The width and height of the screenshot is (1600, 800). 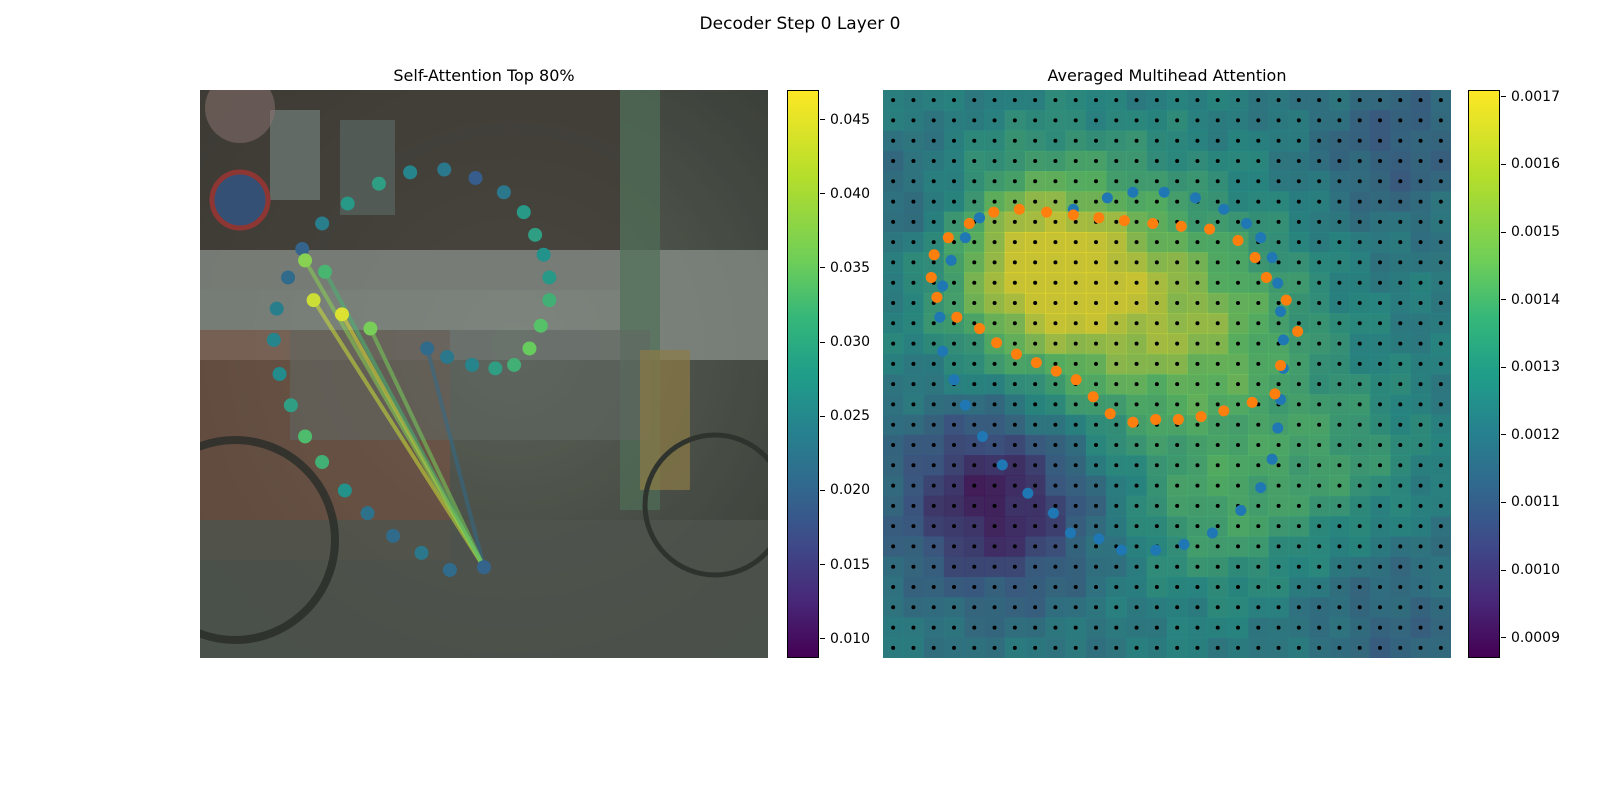 What do you see at coordinates (957, 317) in the screenshot?
I see `orange-point` at bounding box center [957, 317].